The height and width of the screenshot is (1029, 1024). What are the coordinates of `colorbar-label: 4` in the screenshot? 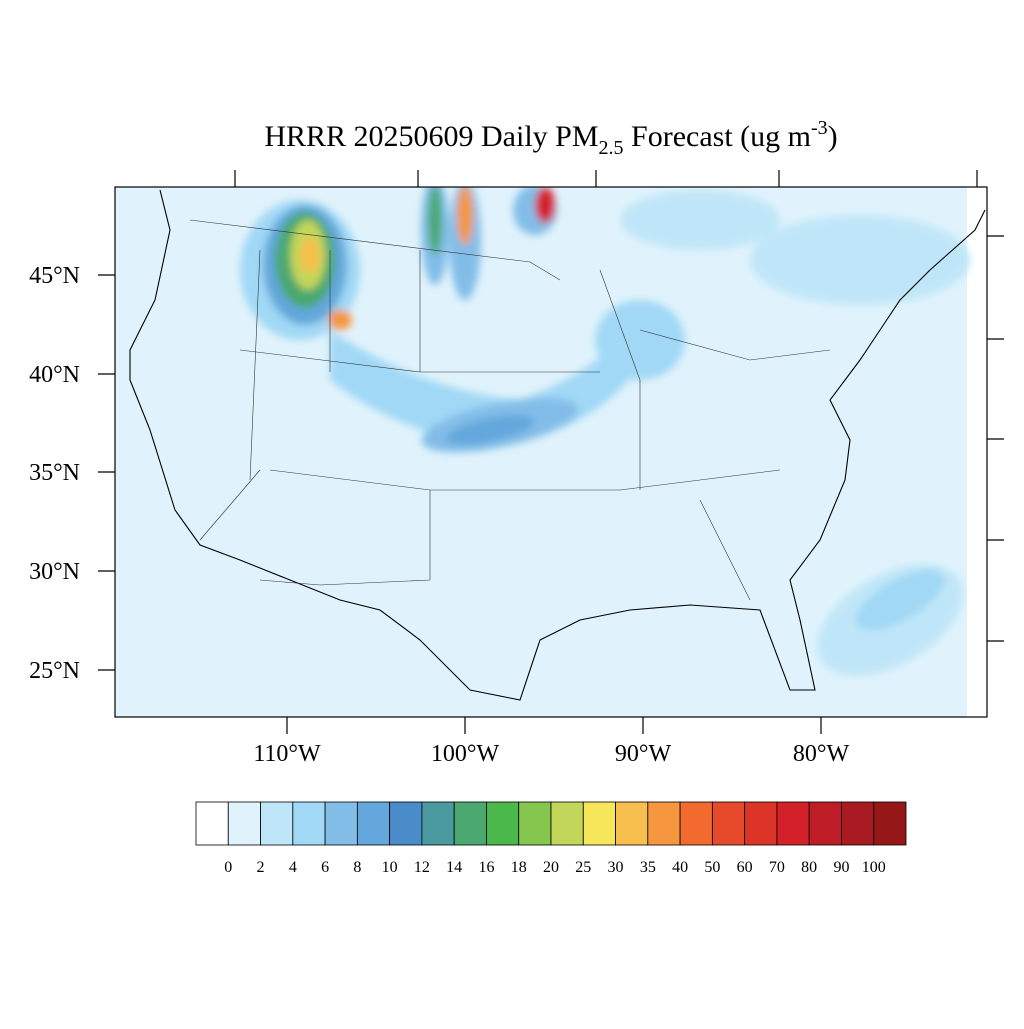 It's located at (293, 867).